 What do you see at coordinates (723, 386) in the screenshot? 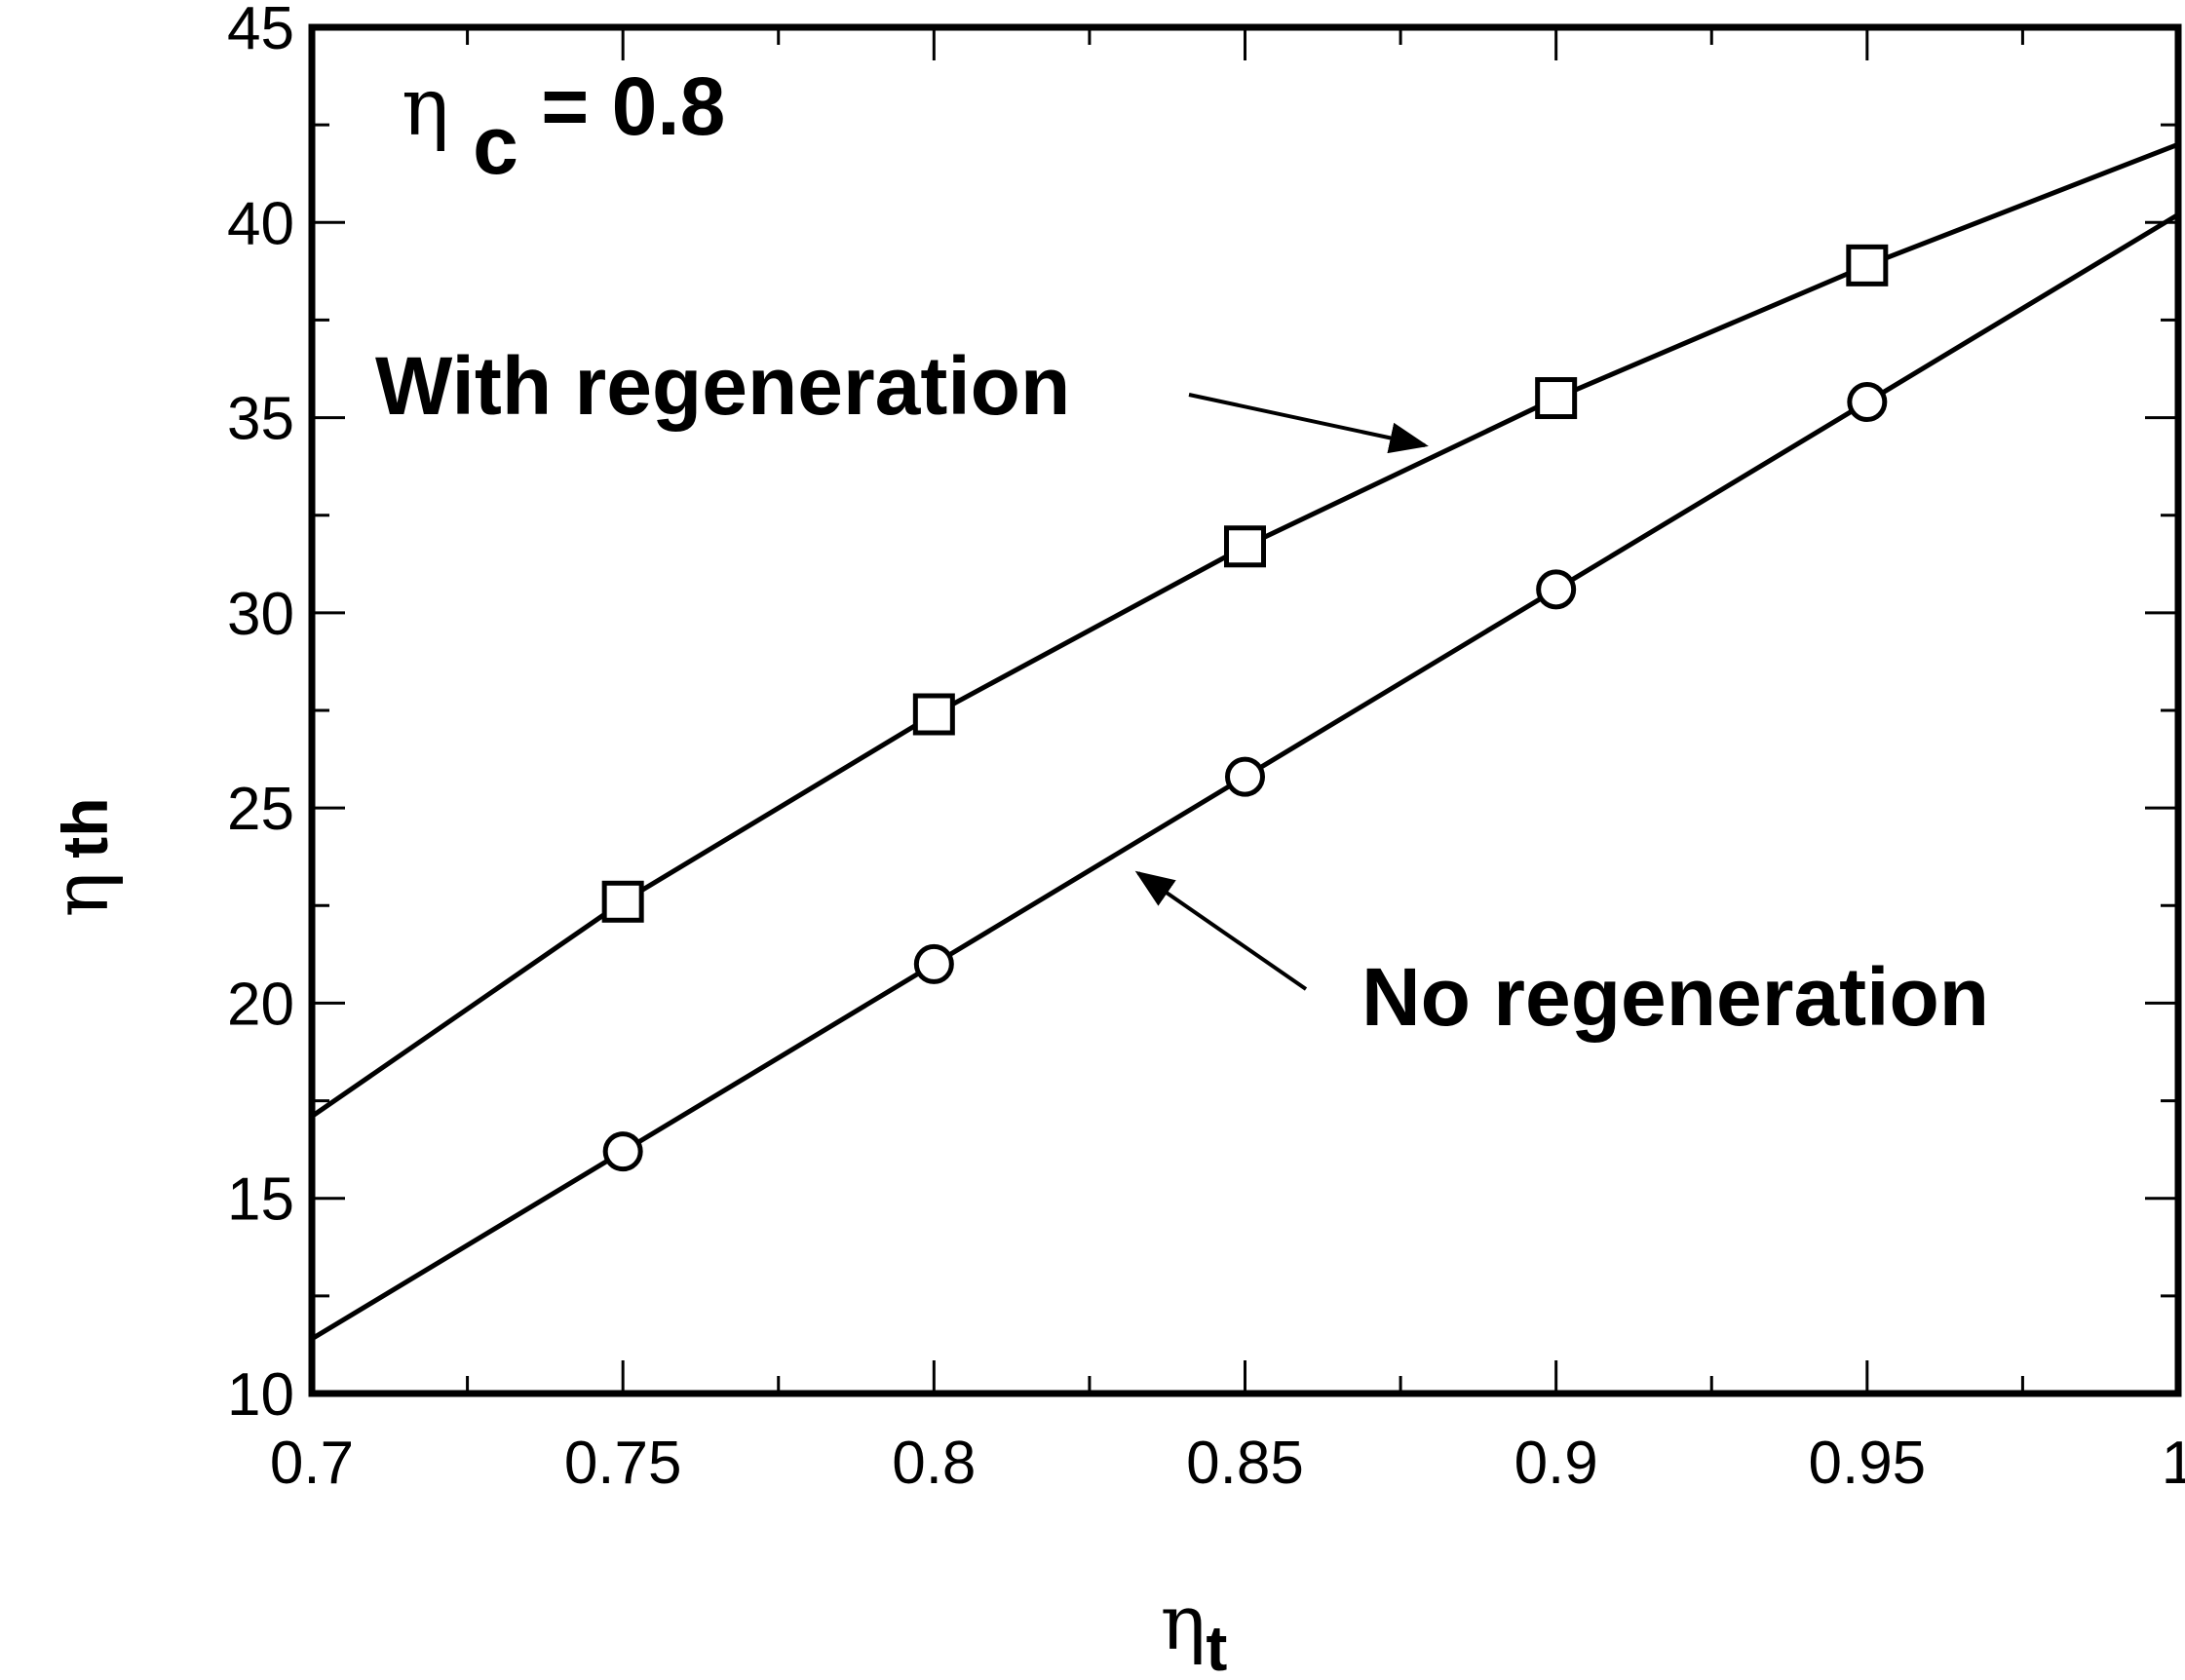
I see `with-regeneration-label: With regeneration` at bounding box center [723, 386].